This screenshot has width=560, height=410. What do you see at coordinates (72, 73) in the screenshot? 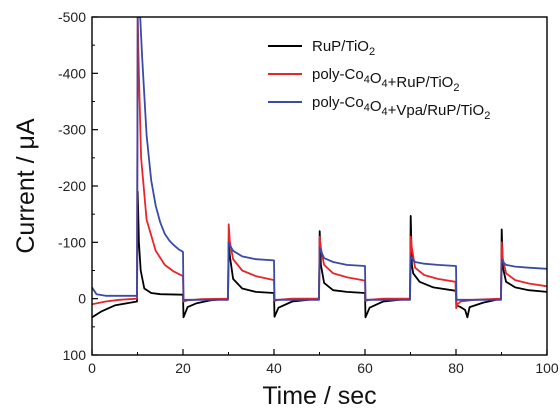
I see `y-tick-label: -400` at bounding box center [72, 73].